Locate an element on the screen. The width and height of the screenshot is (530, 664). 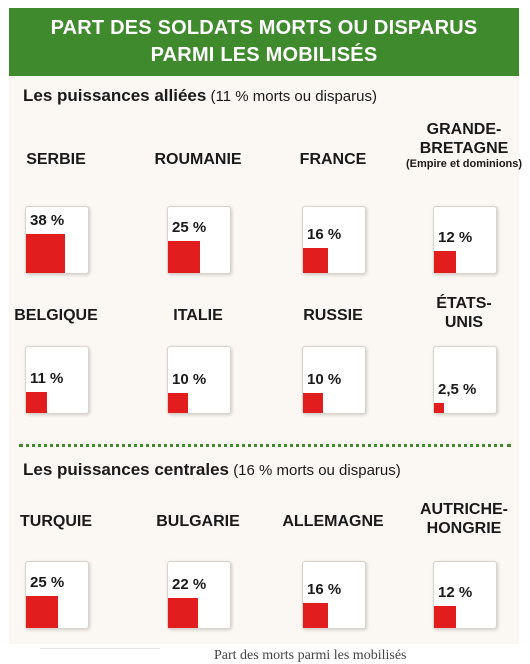
country-label: GRANDE- BRETAGNE (Empire et dominions) is located at coordinates (464, 145).